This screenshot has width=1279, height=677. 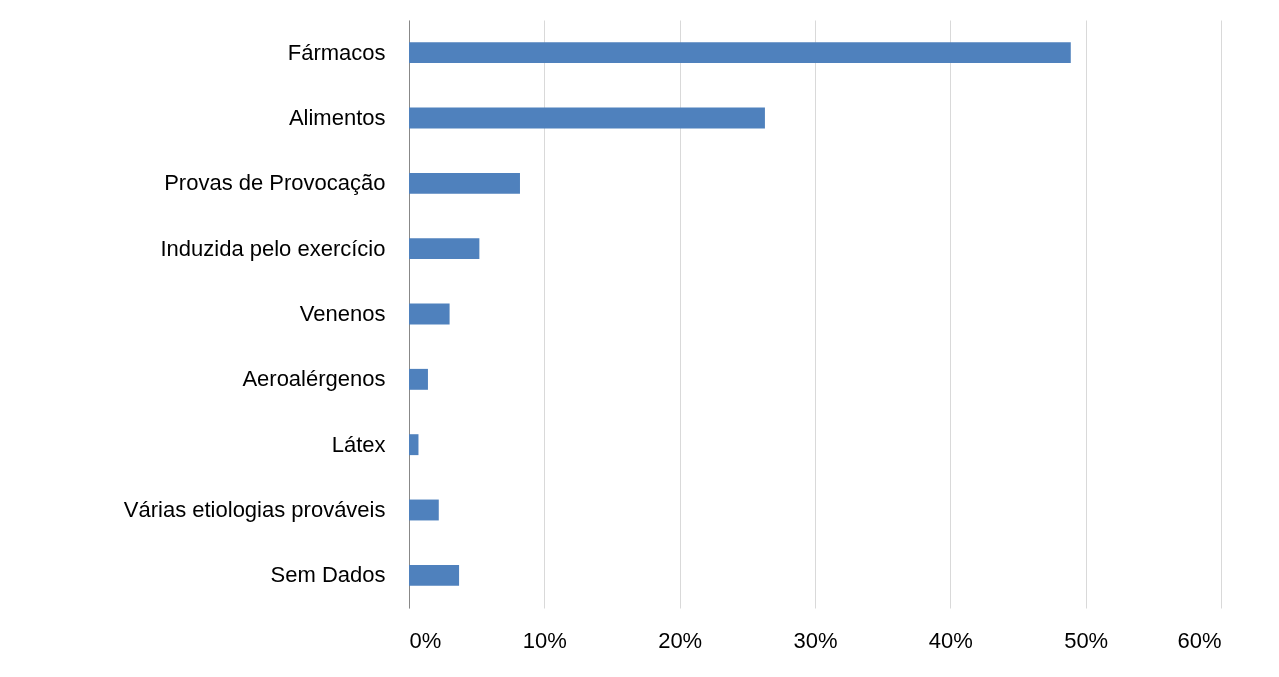 I want to click on x-tick-label: 60%, so click(x=1199, y=640).